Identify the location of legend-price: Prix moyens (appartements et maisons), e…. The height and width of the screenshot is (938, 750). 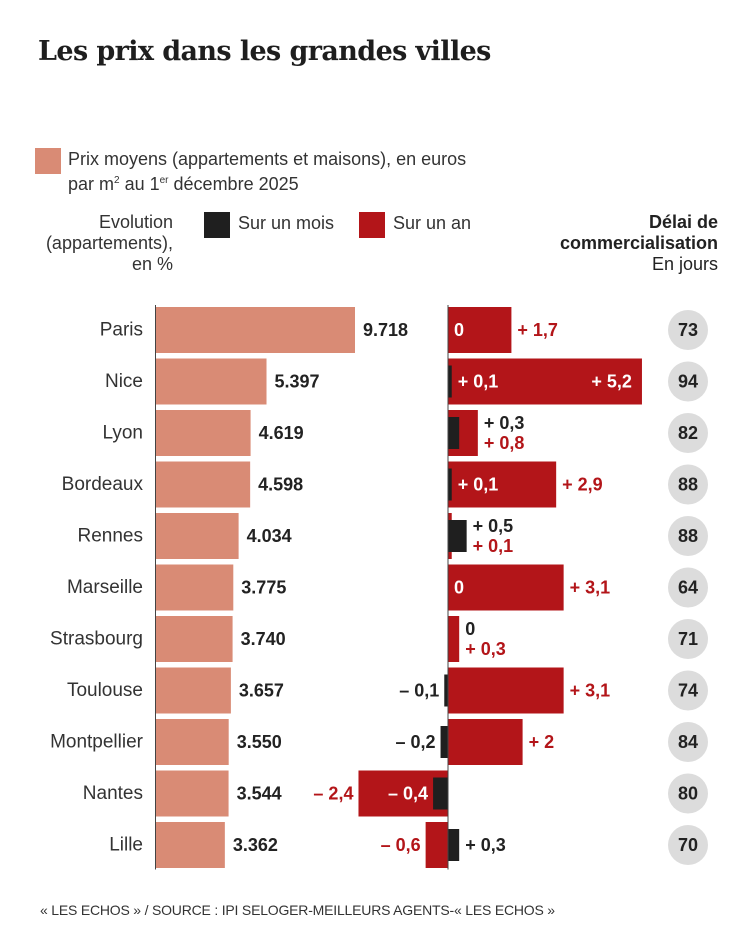
(250, 171).